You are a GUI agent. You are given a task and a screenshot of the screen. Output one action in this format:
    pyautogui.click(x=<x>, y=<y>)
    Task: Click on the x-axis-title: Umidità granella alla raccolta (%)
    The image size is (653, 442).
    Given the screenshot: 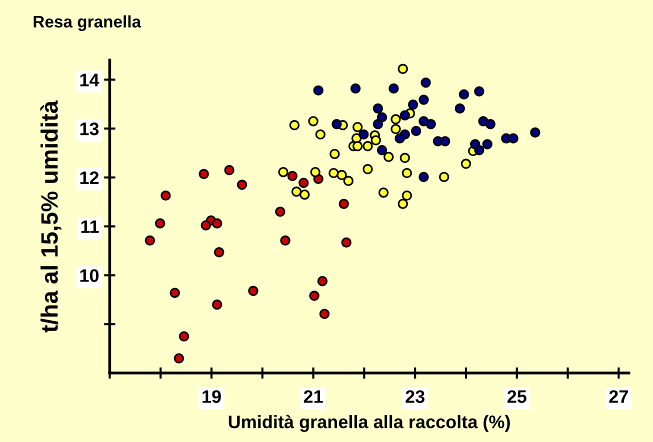 What is the action you would take?
    pyautogui.click(x=369, y=423)
    